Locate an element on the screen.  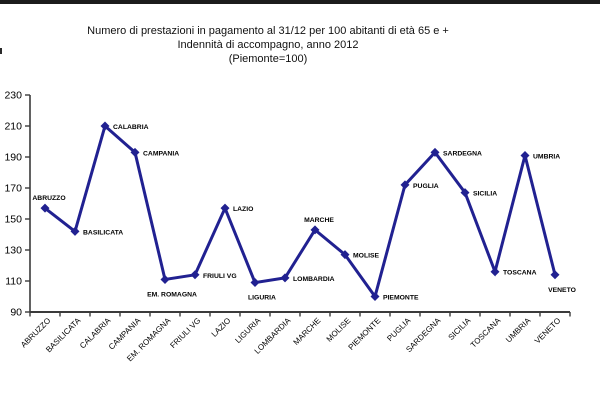
data-point-label: SARDEGNA is located at coordinates (462, 153).